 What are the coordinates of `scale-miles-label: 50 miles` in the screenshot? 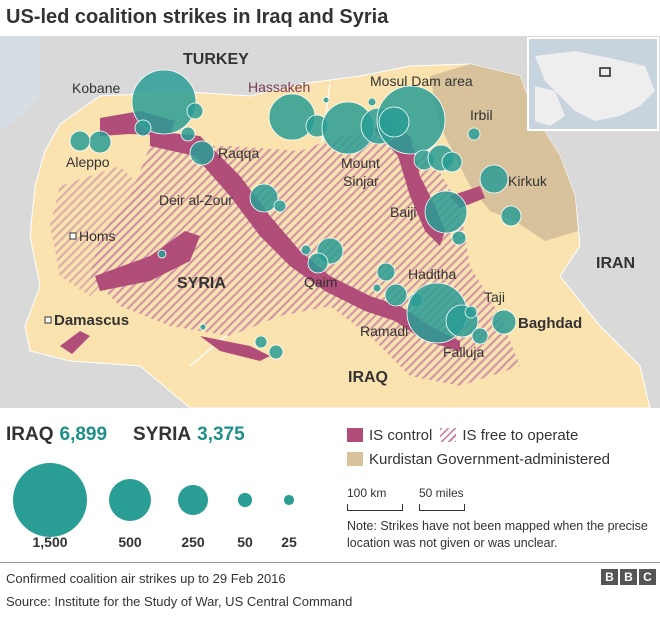 It's located at (441, 493).